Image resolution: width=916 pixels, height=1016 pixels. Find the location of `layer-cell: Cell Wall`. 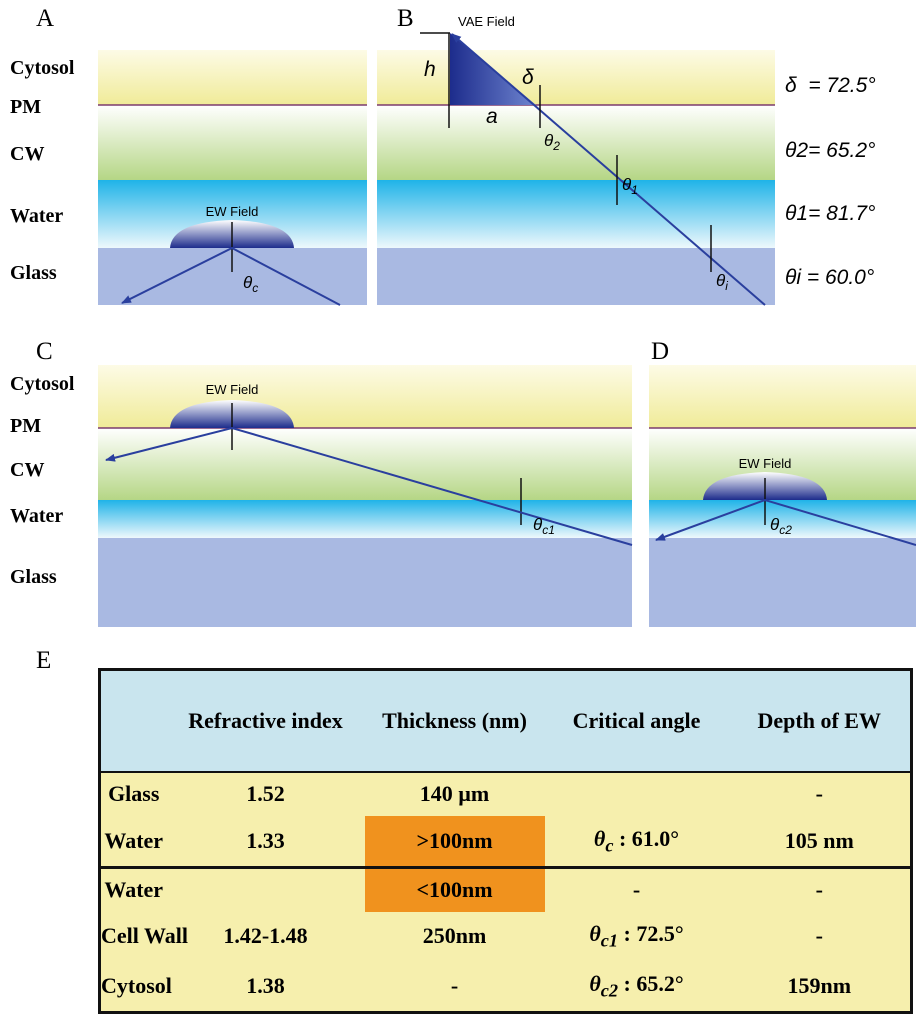

layer-cell: Cell Wall is located at coordinates (143, 936).